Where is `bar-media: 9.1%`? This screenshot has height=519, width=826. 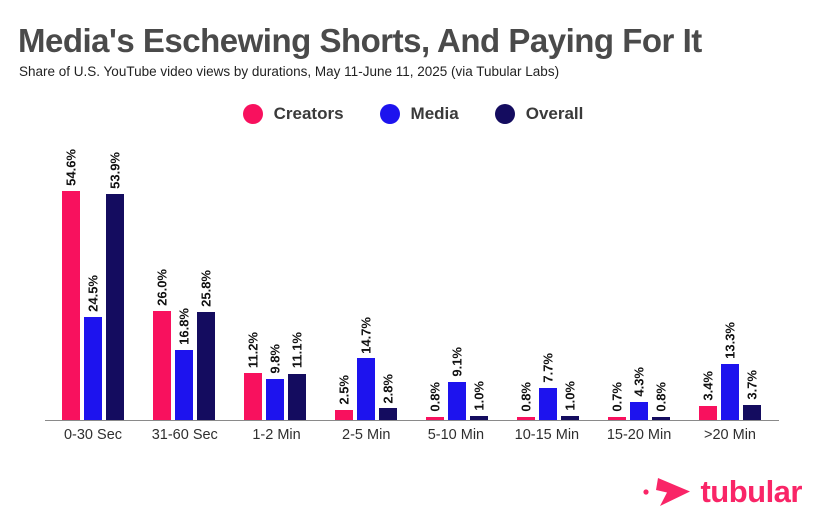
bar-media: 9.1% is located at coordinates (457, 383).